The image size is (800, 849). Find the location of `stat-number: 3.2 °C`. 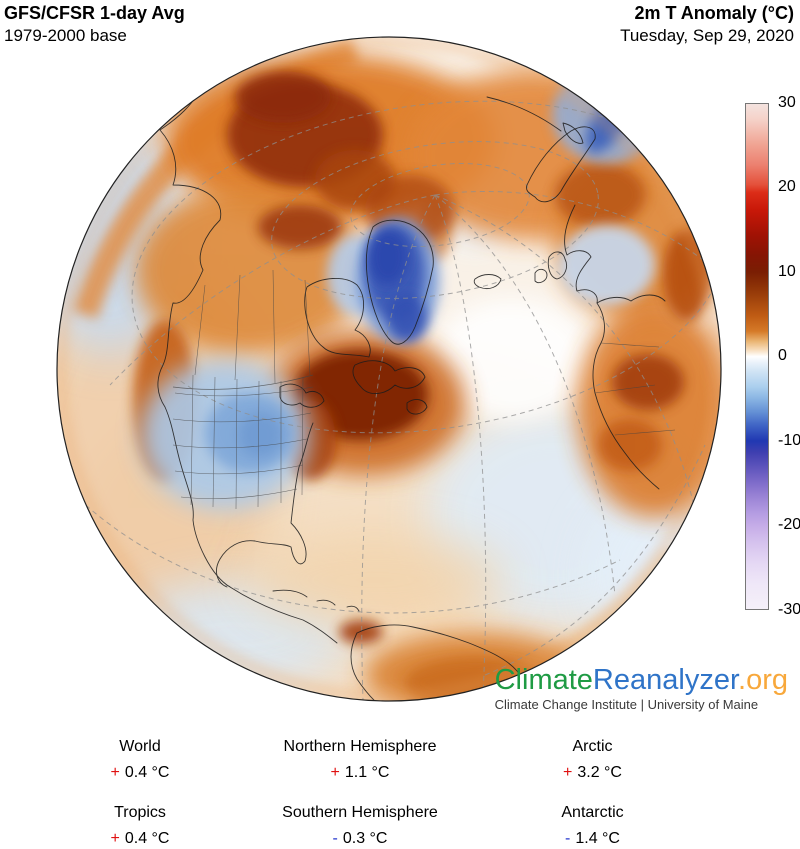

stat-number: 3.2 °C is located at coordinates (599, 772).